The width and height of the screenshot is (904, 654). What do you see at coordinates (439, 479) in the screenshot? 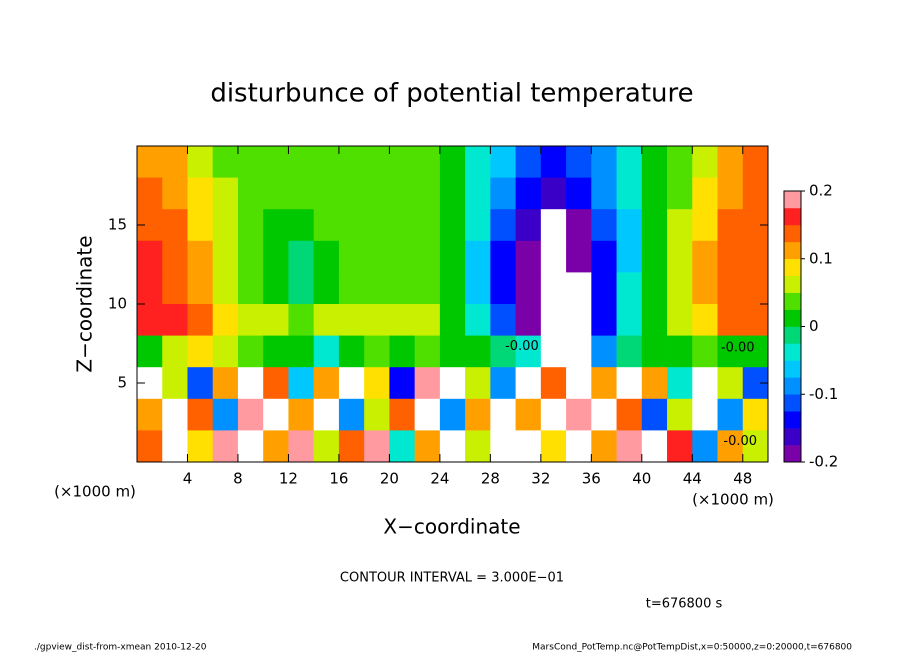
I see `x-tick-label: 24` at bounding box center [439, 479].